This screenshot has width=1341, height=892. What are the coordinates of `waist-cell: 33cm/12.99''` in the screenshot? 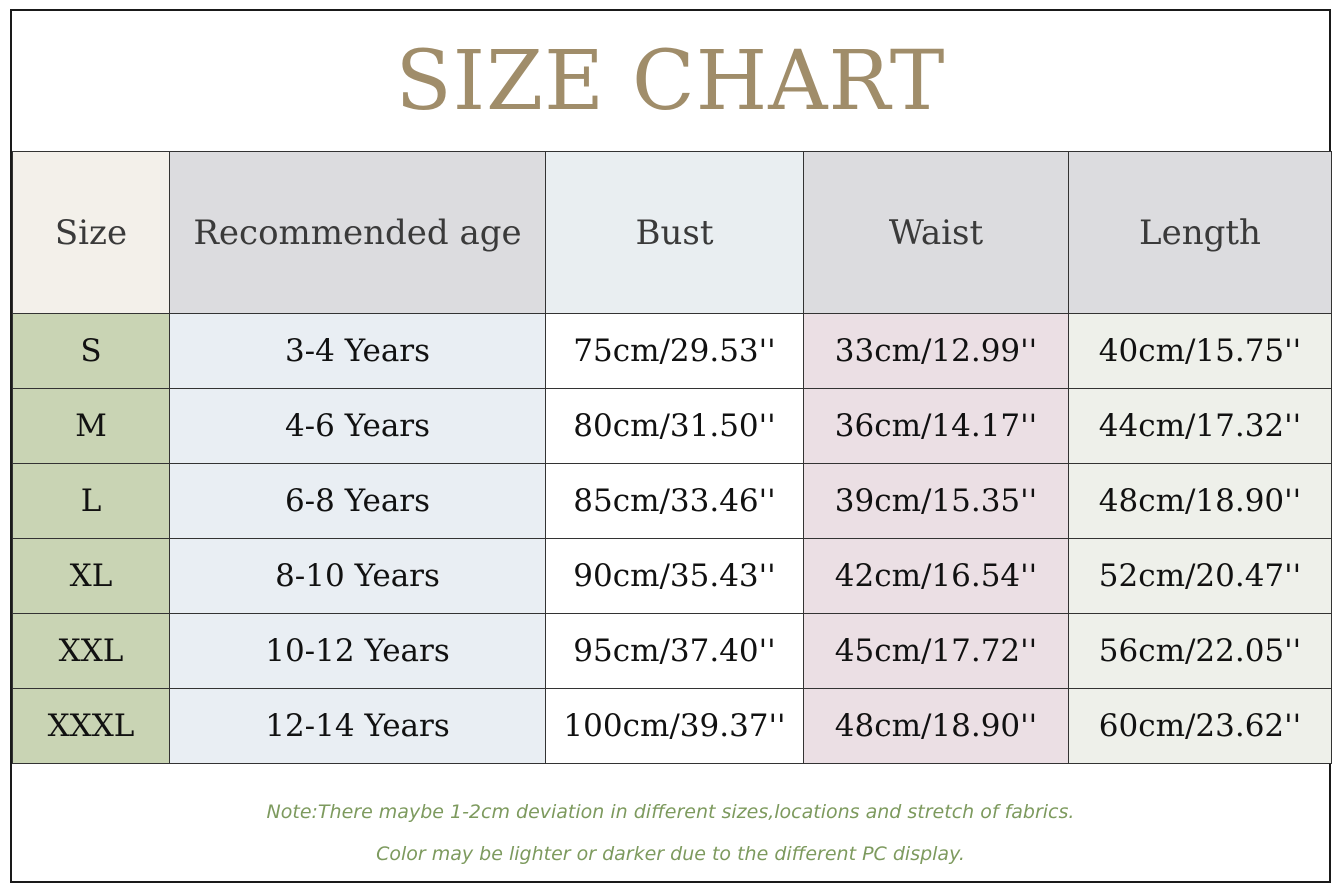 It's located at (936, 351).